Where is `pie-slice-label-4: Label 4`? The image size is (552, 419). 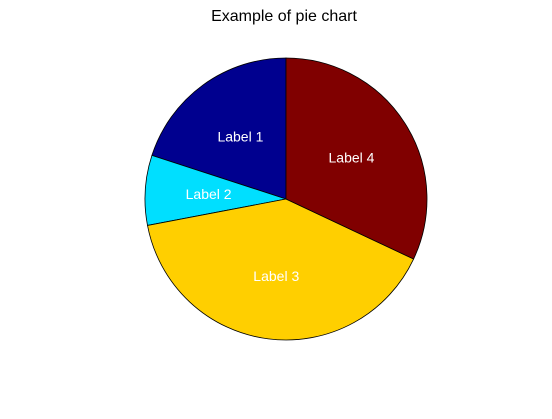
pie-slice-label-4: Label 4 is located at coordinates (352, 157).